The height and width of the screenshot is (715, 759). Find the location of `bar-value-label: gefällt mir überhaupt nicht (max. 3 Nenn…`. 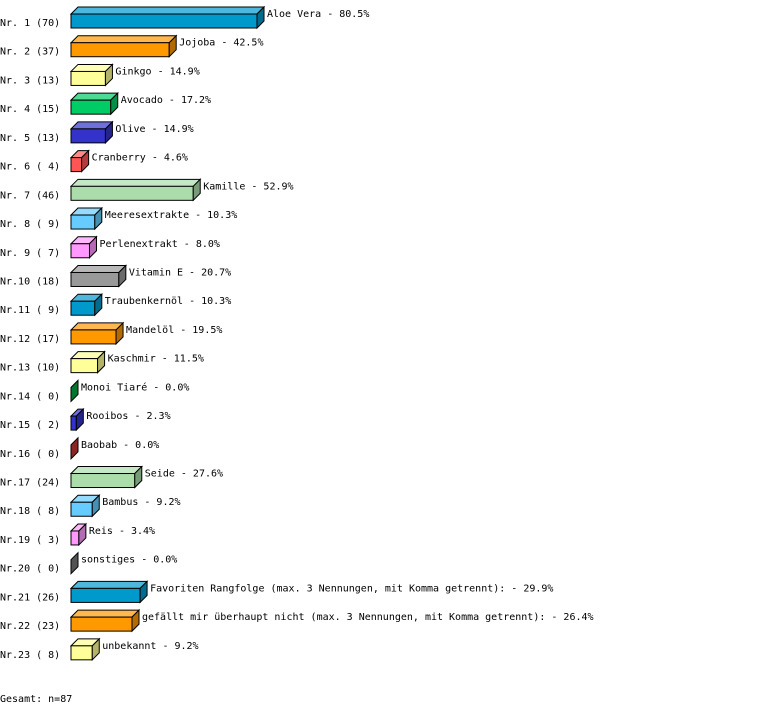

bar-value-label: gefällt mir überhaupt nicht (max. 3 Nenn… is located at coordinates (368, 617).